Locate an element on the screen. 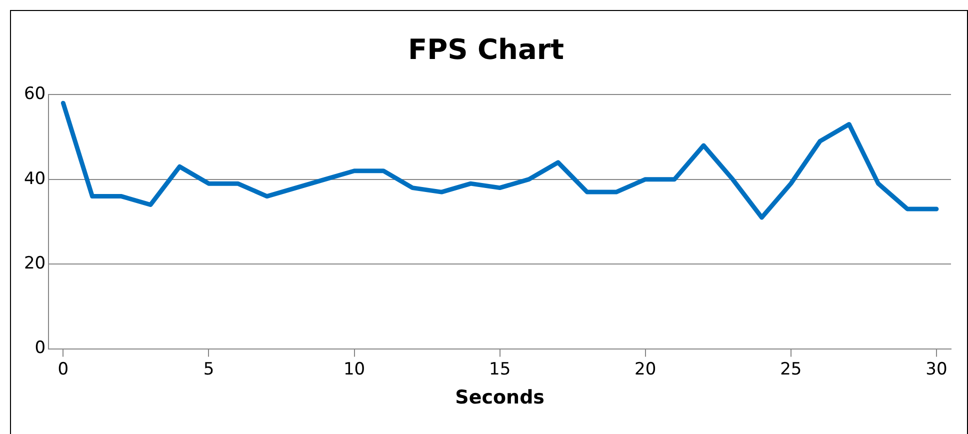  y-tick-label: 60 is located at coordinates (35, 94).